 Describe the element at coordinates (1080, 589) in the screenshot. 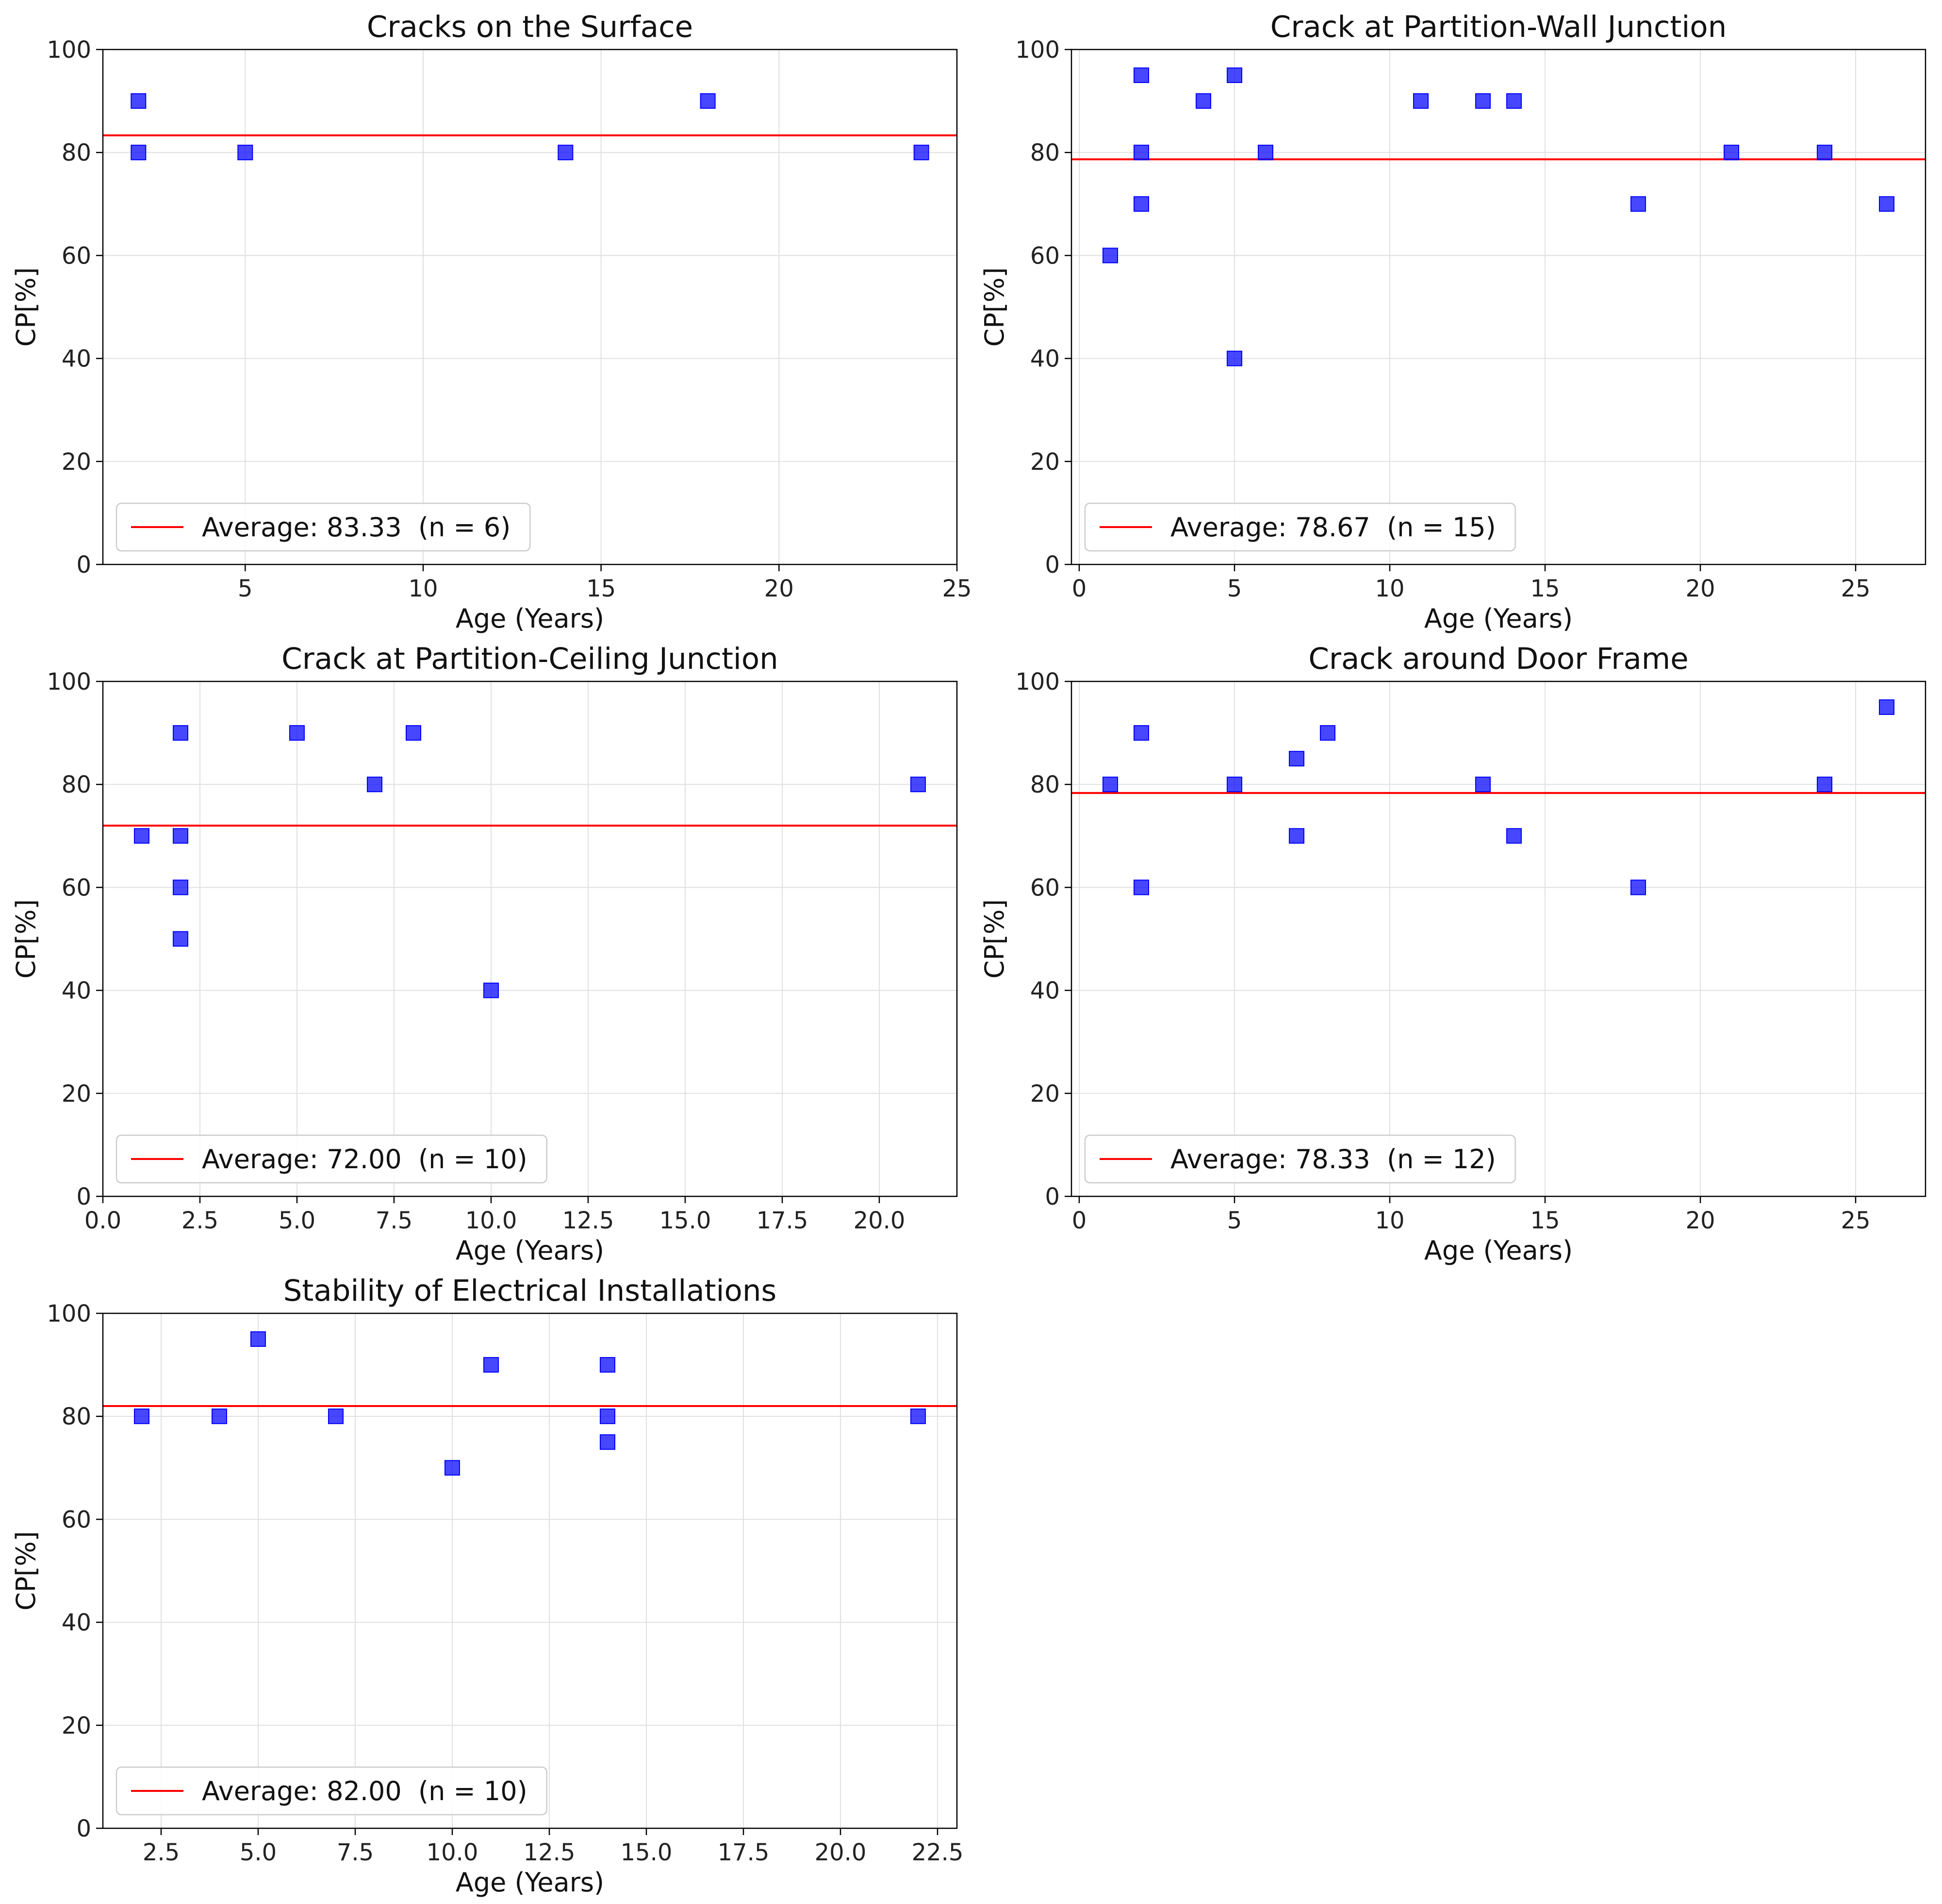

I see `x-tick-label: 0` at that location.